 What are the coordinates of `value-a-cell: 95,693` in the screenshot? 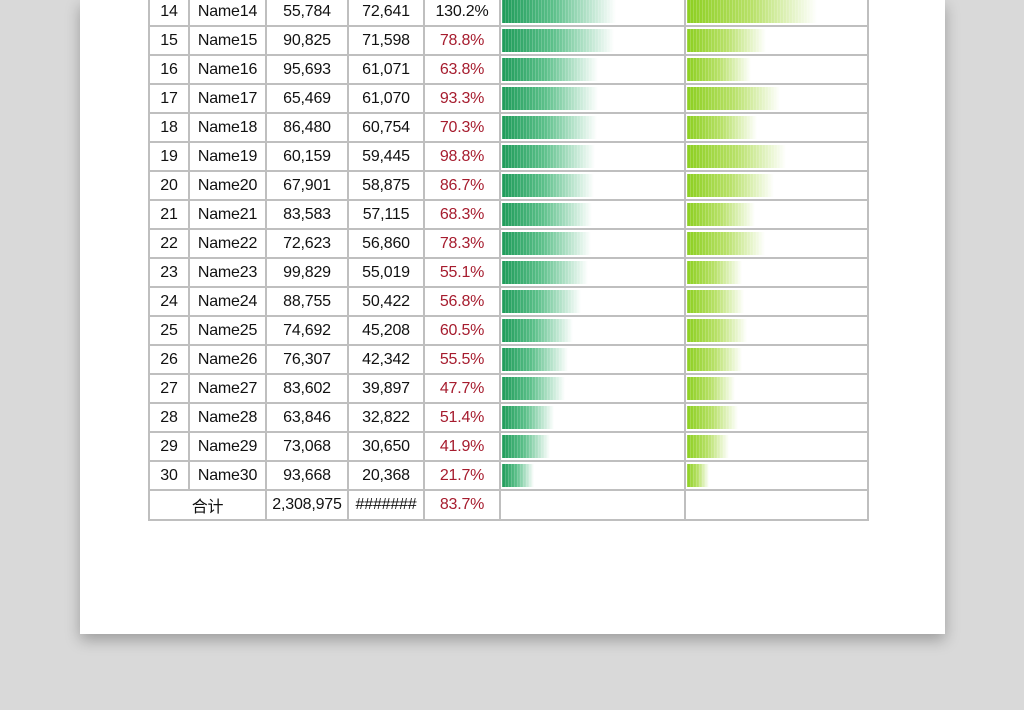 It's located at (307, 69).